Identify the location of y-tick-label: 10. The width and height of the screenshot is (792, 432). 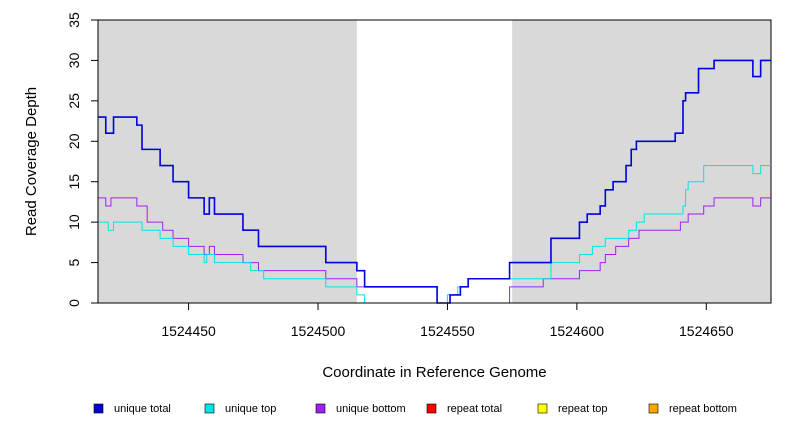
(74, 222).